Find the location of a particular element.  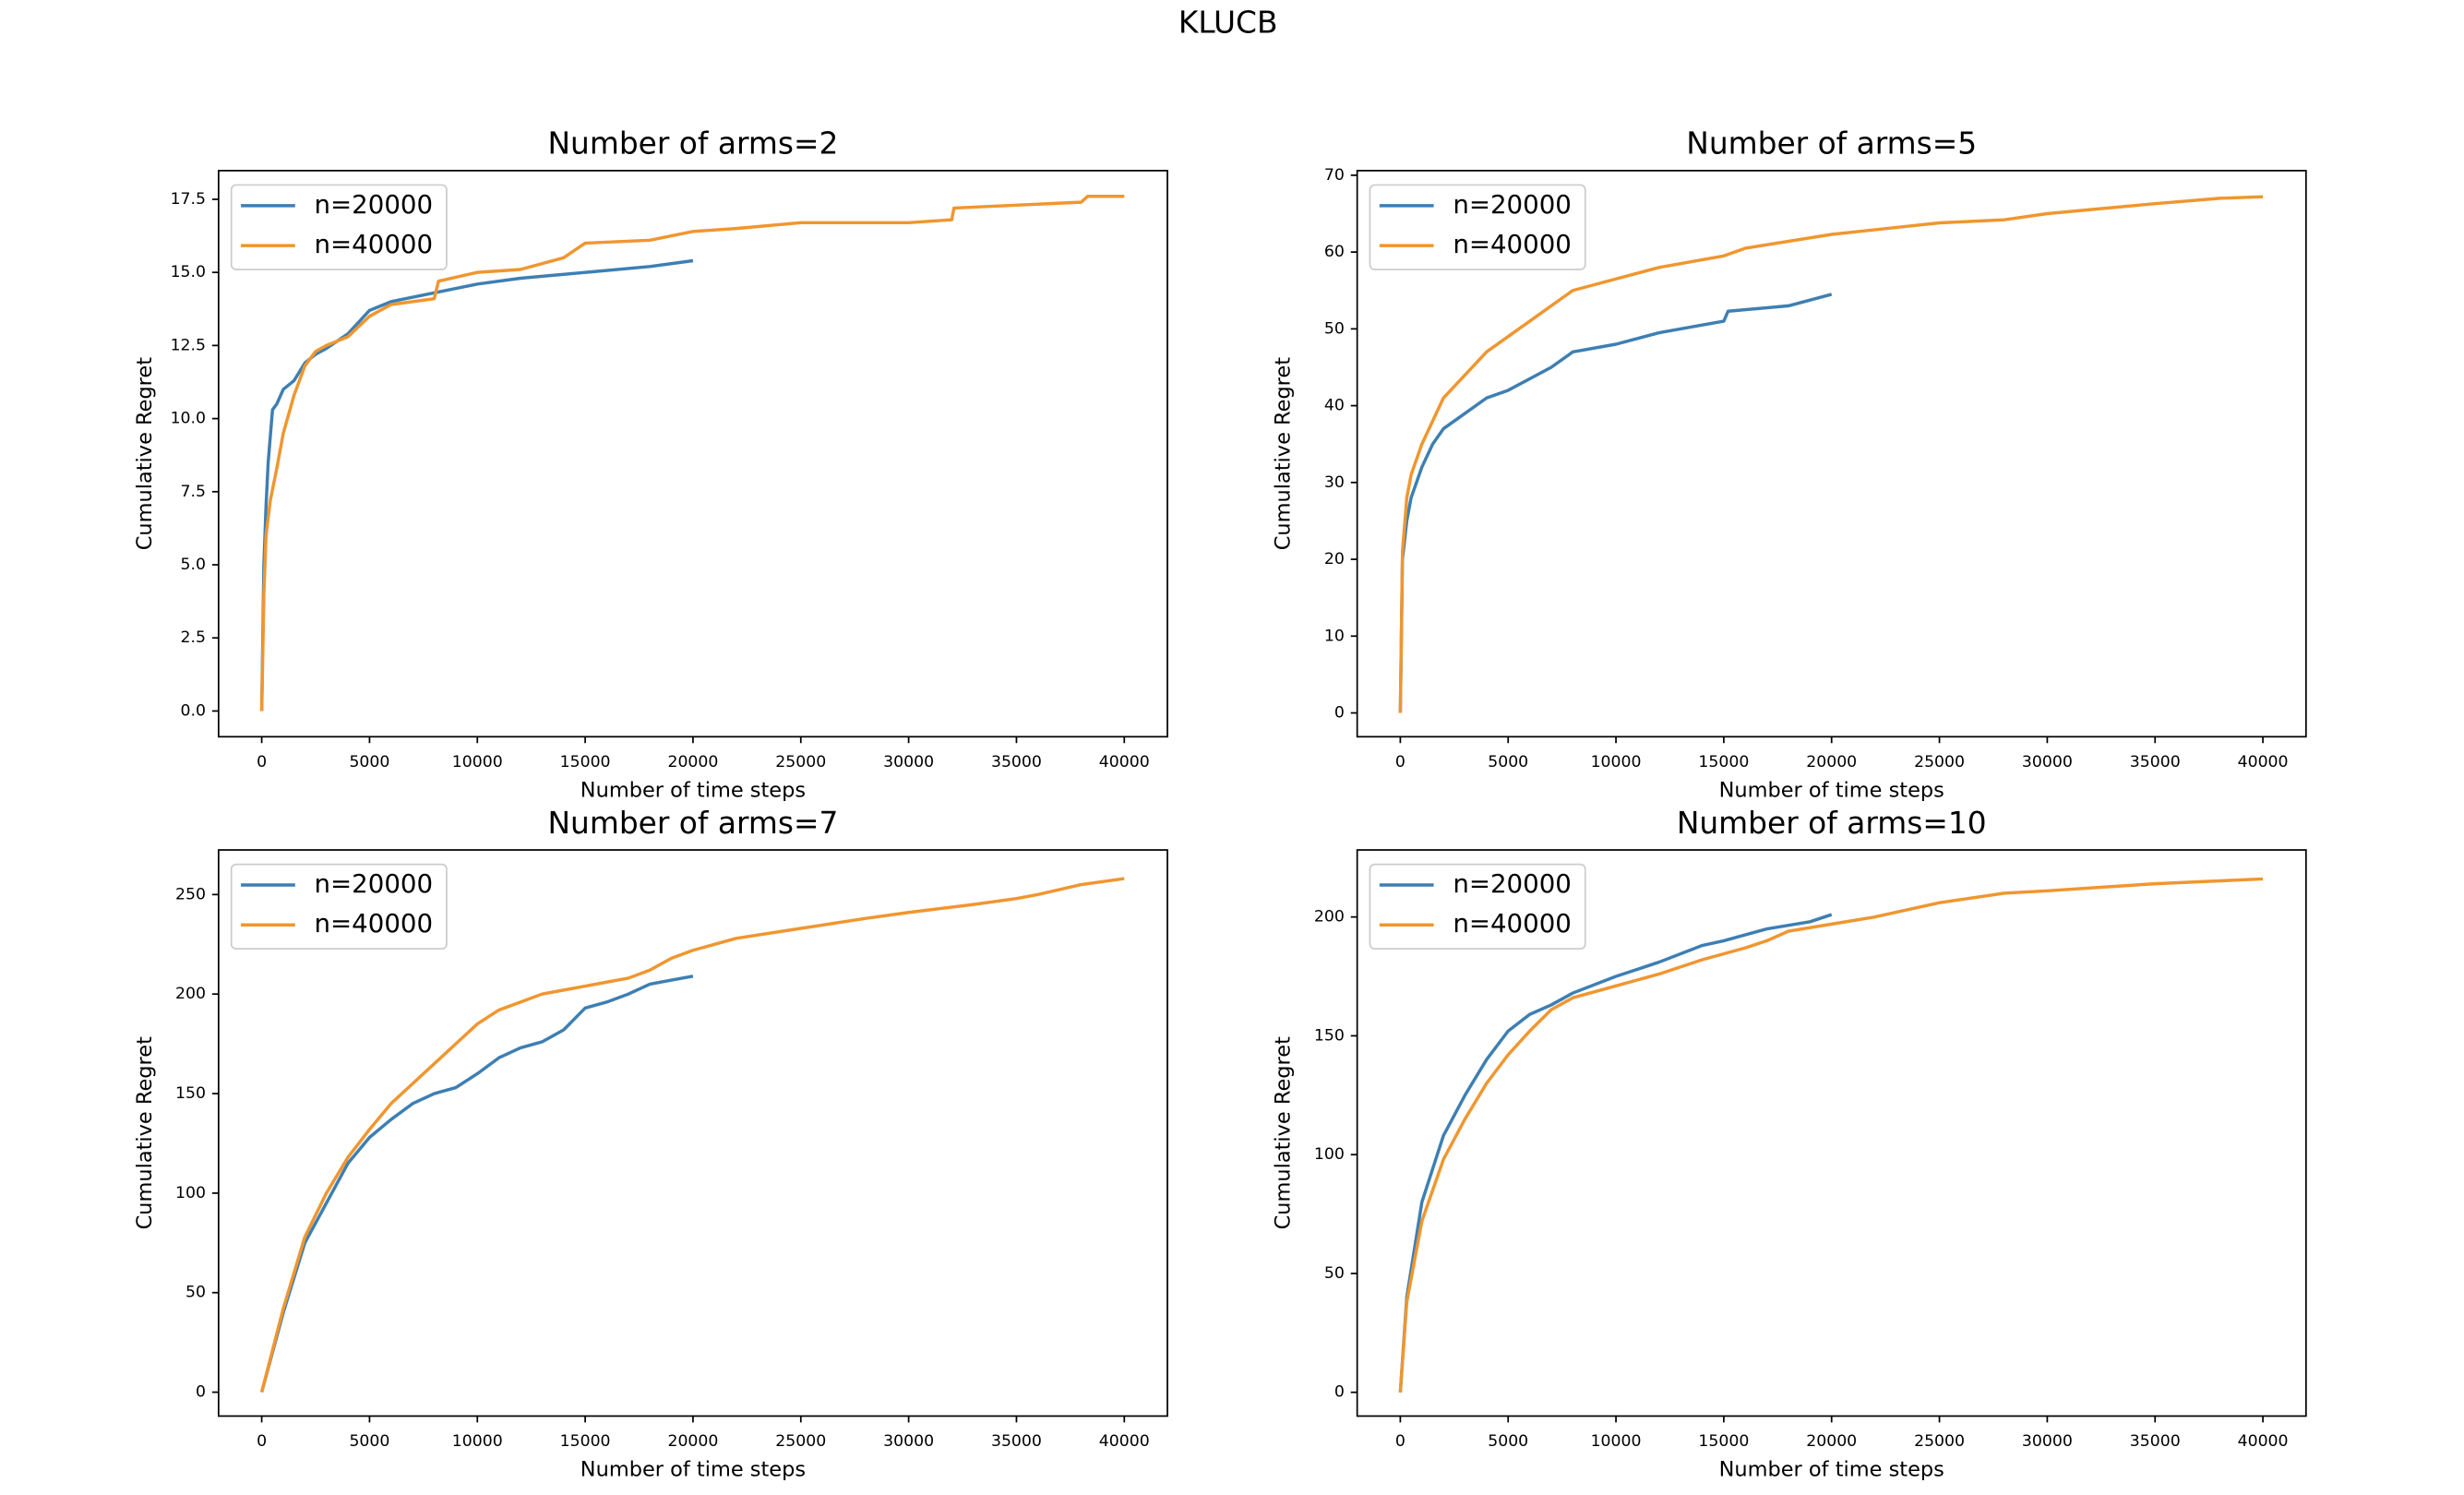

y-tick-label: 17.5 is located at coordinates (188, 199).